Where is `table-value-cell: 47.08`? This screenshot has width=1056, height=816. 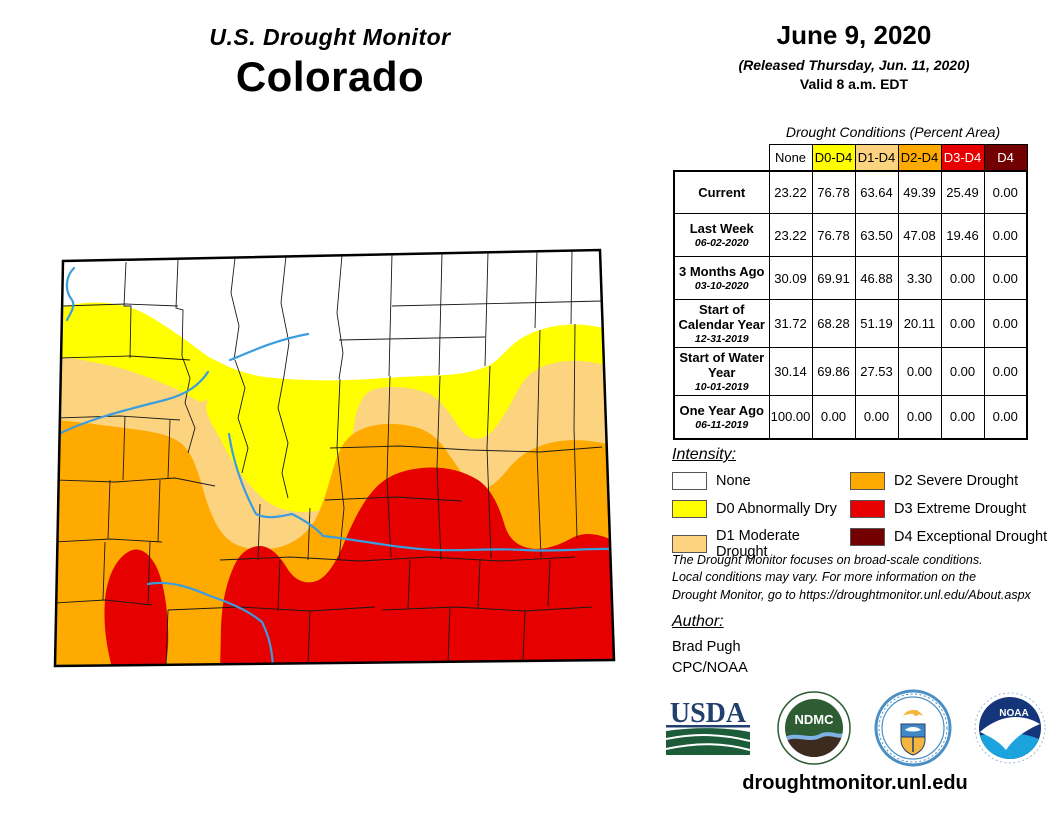 table-value-cell: 47.08 is located at coordinates (919, 235).